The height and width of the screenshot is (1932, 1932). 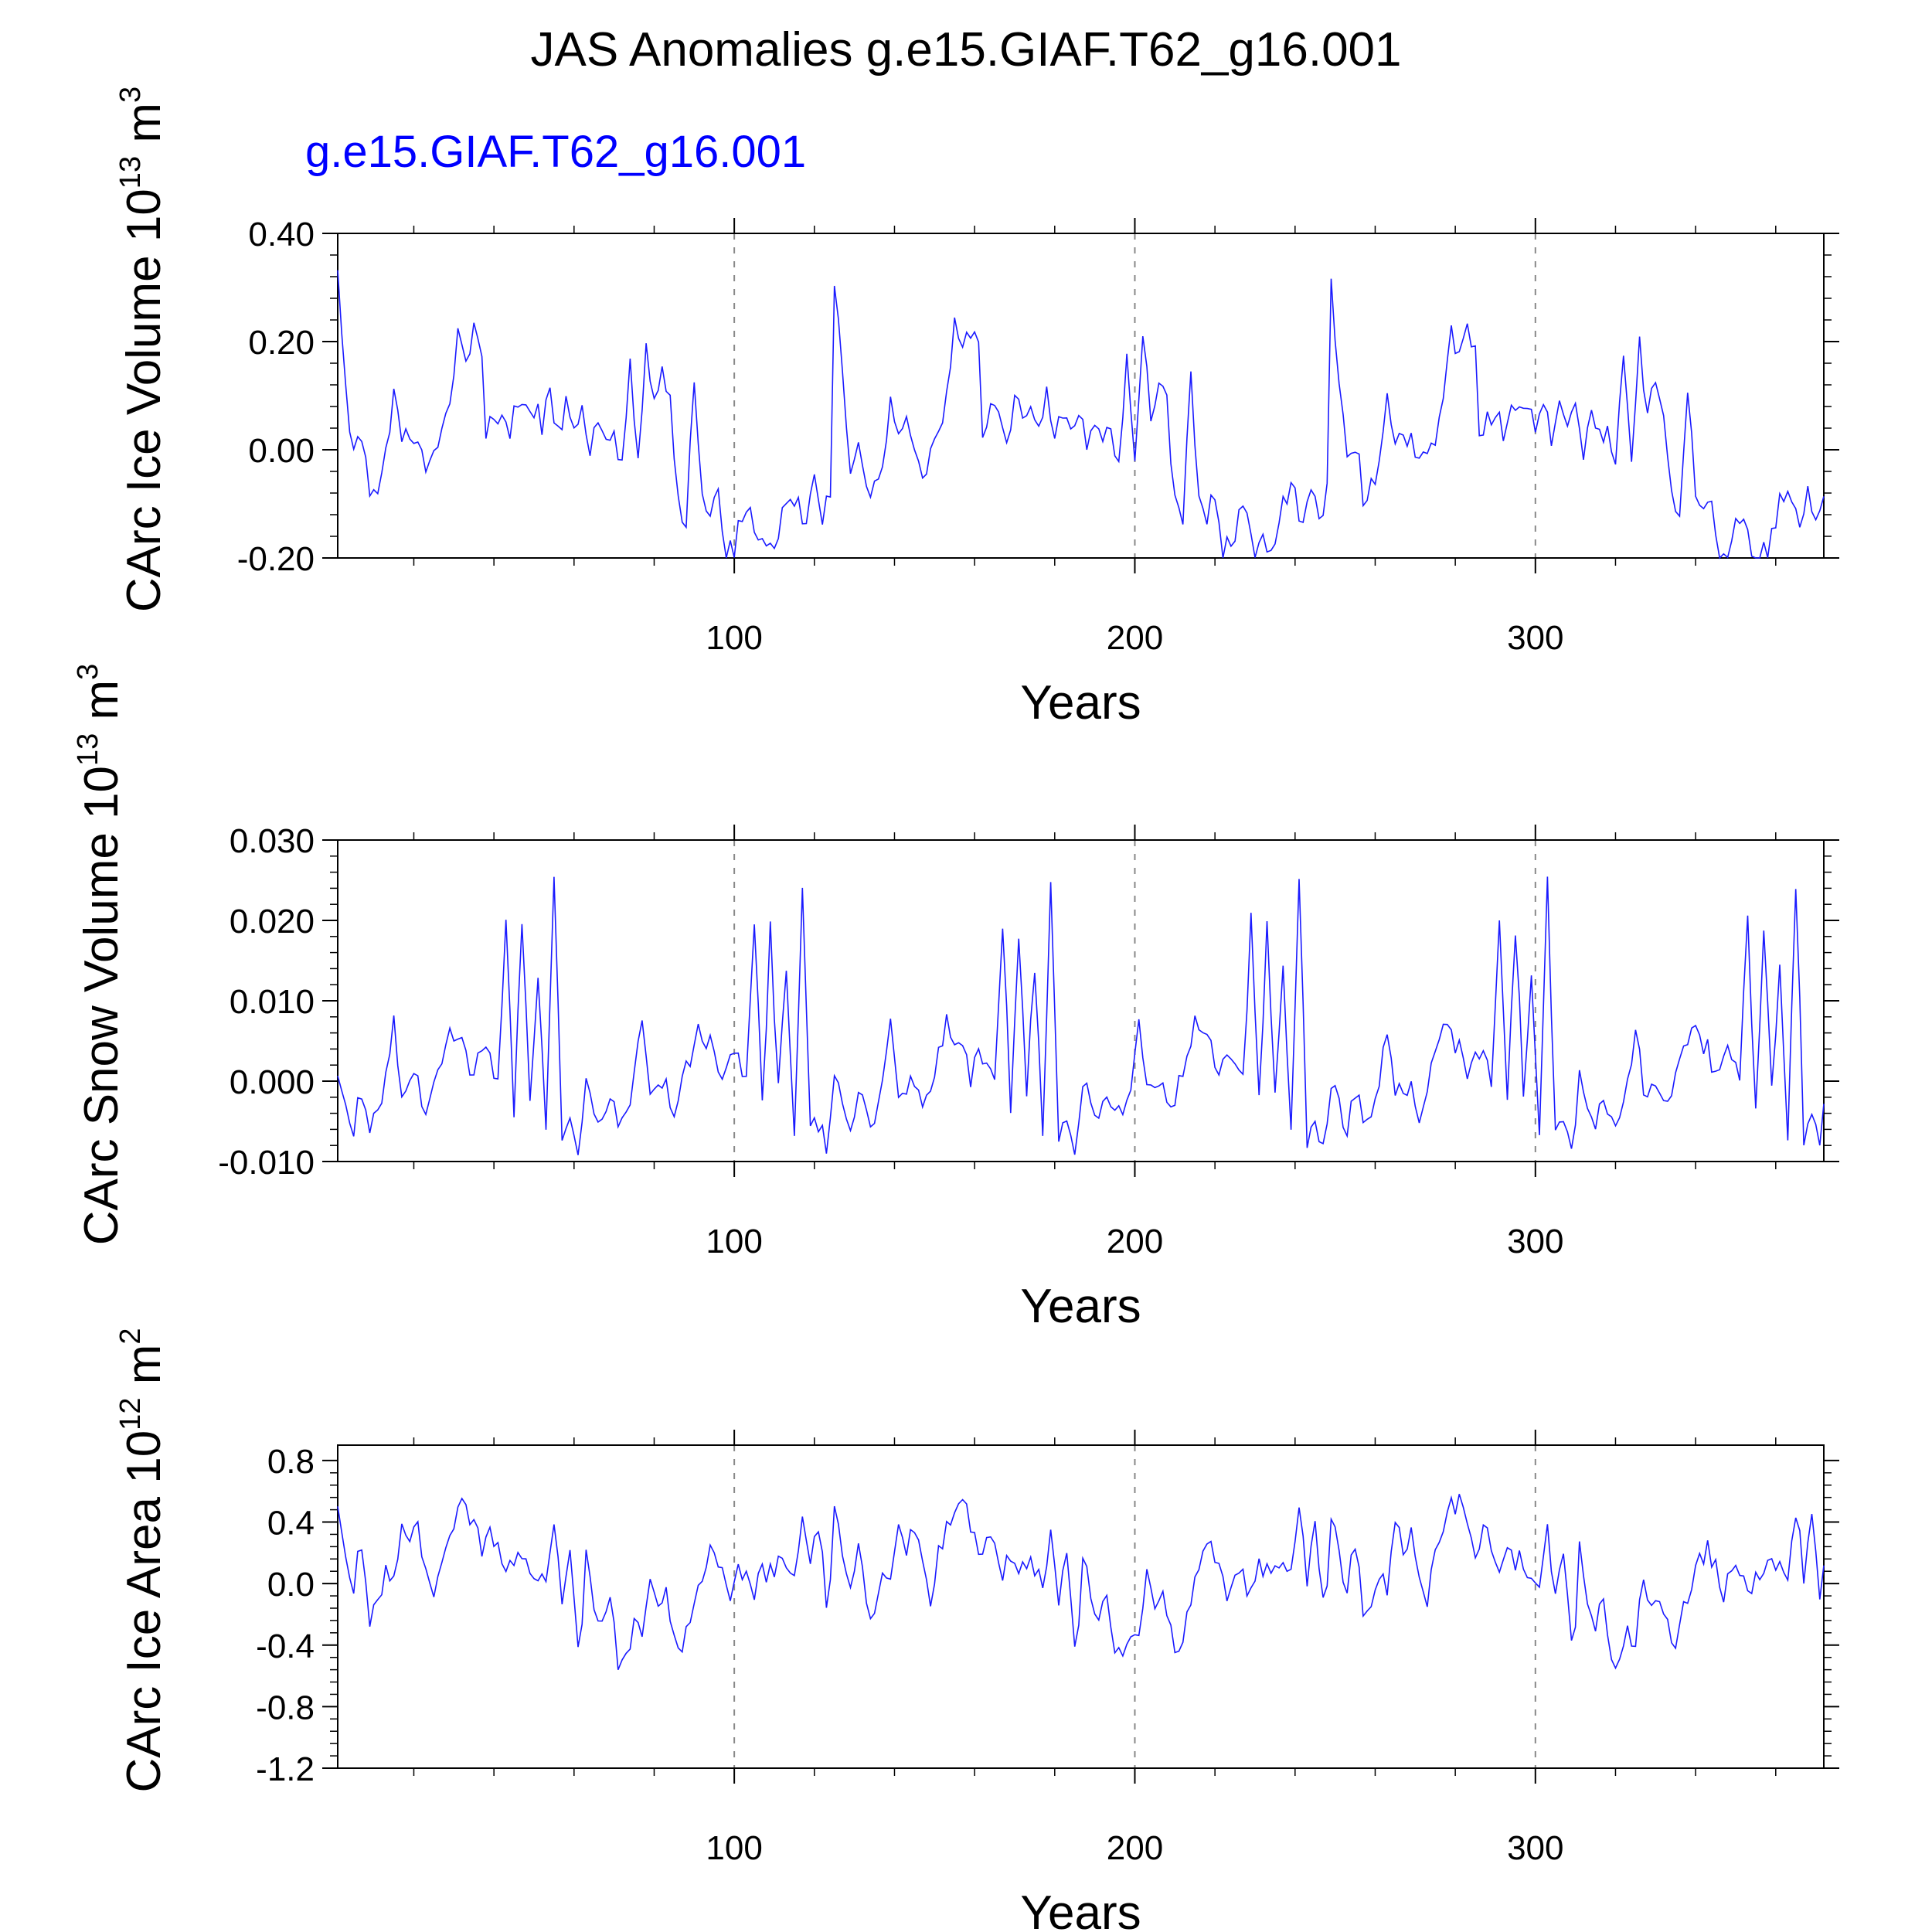 I want to click on y-tick-label: -1.2, so click(x=285, y=1769).